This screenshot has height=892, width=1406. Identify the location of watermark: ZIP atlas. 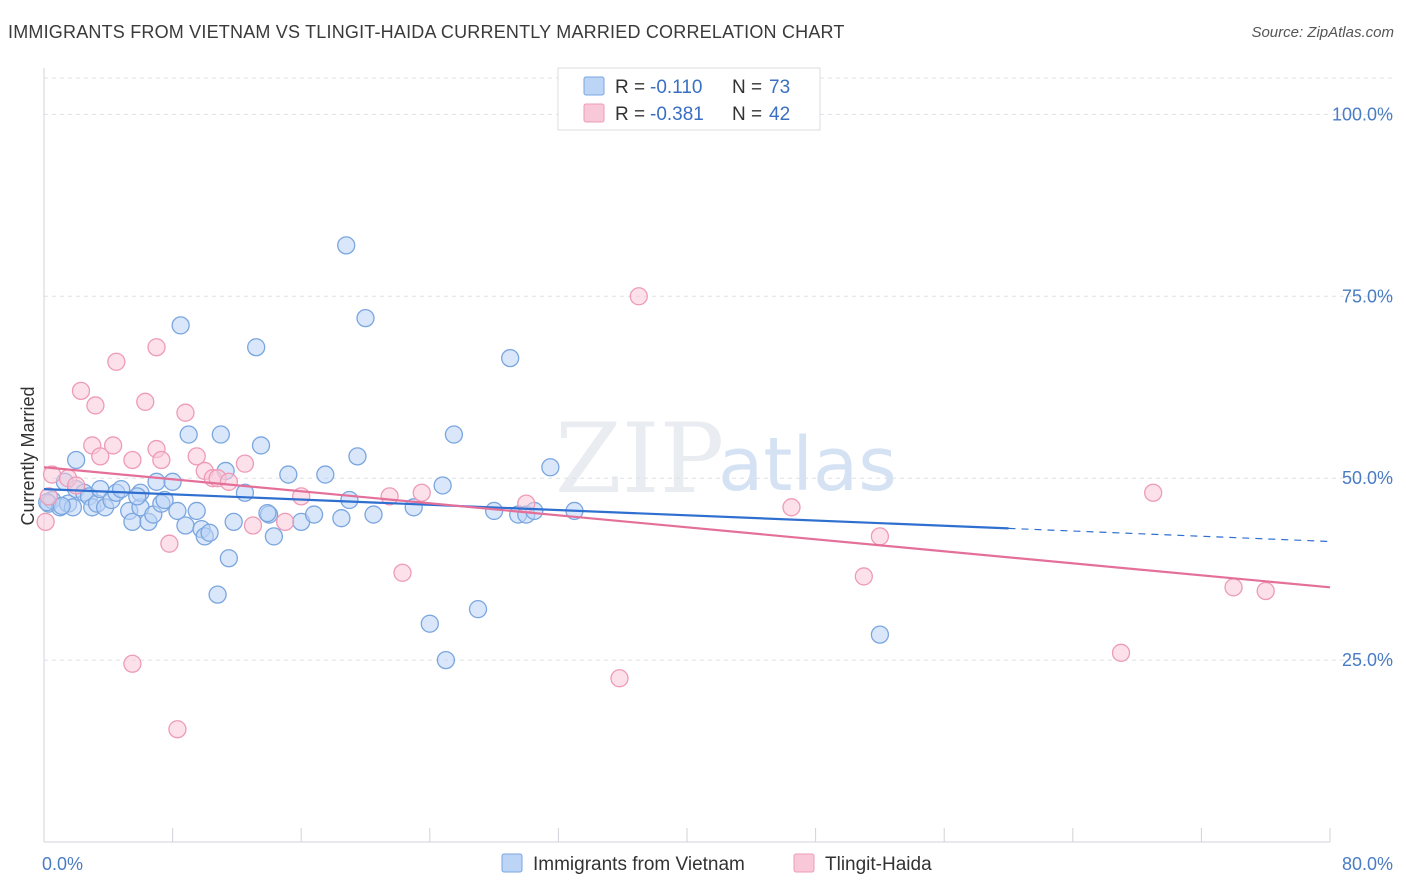
(726, 459).